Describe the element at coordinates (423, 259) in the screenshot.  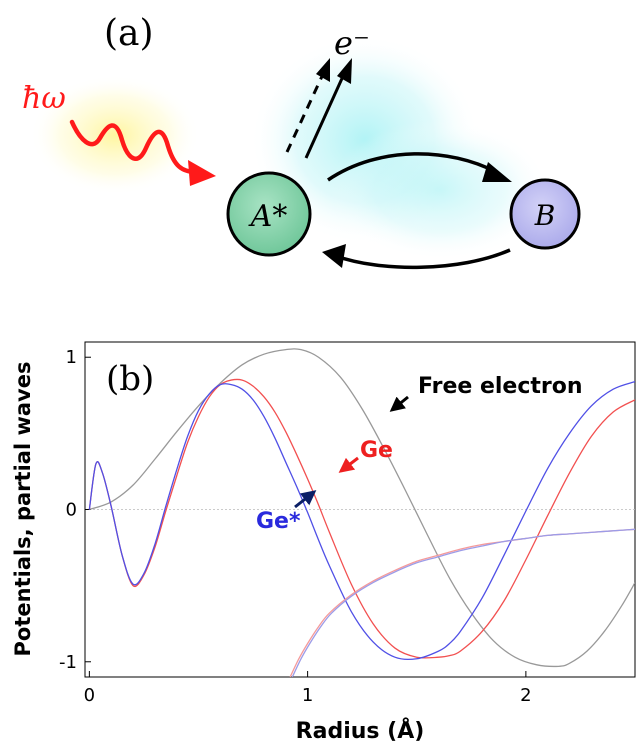
I see `transfer-arrow-bottom` at that location.